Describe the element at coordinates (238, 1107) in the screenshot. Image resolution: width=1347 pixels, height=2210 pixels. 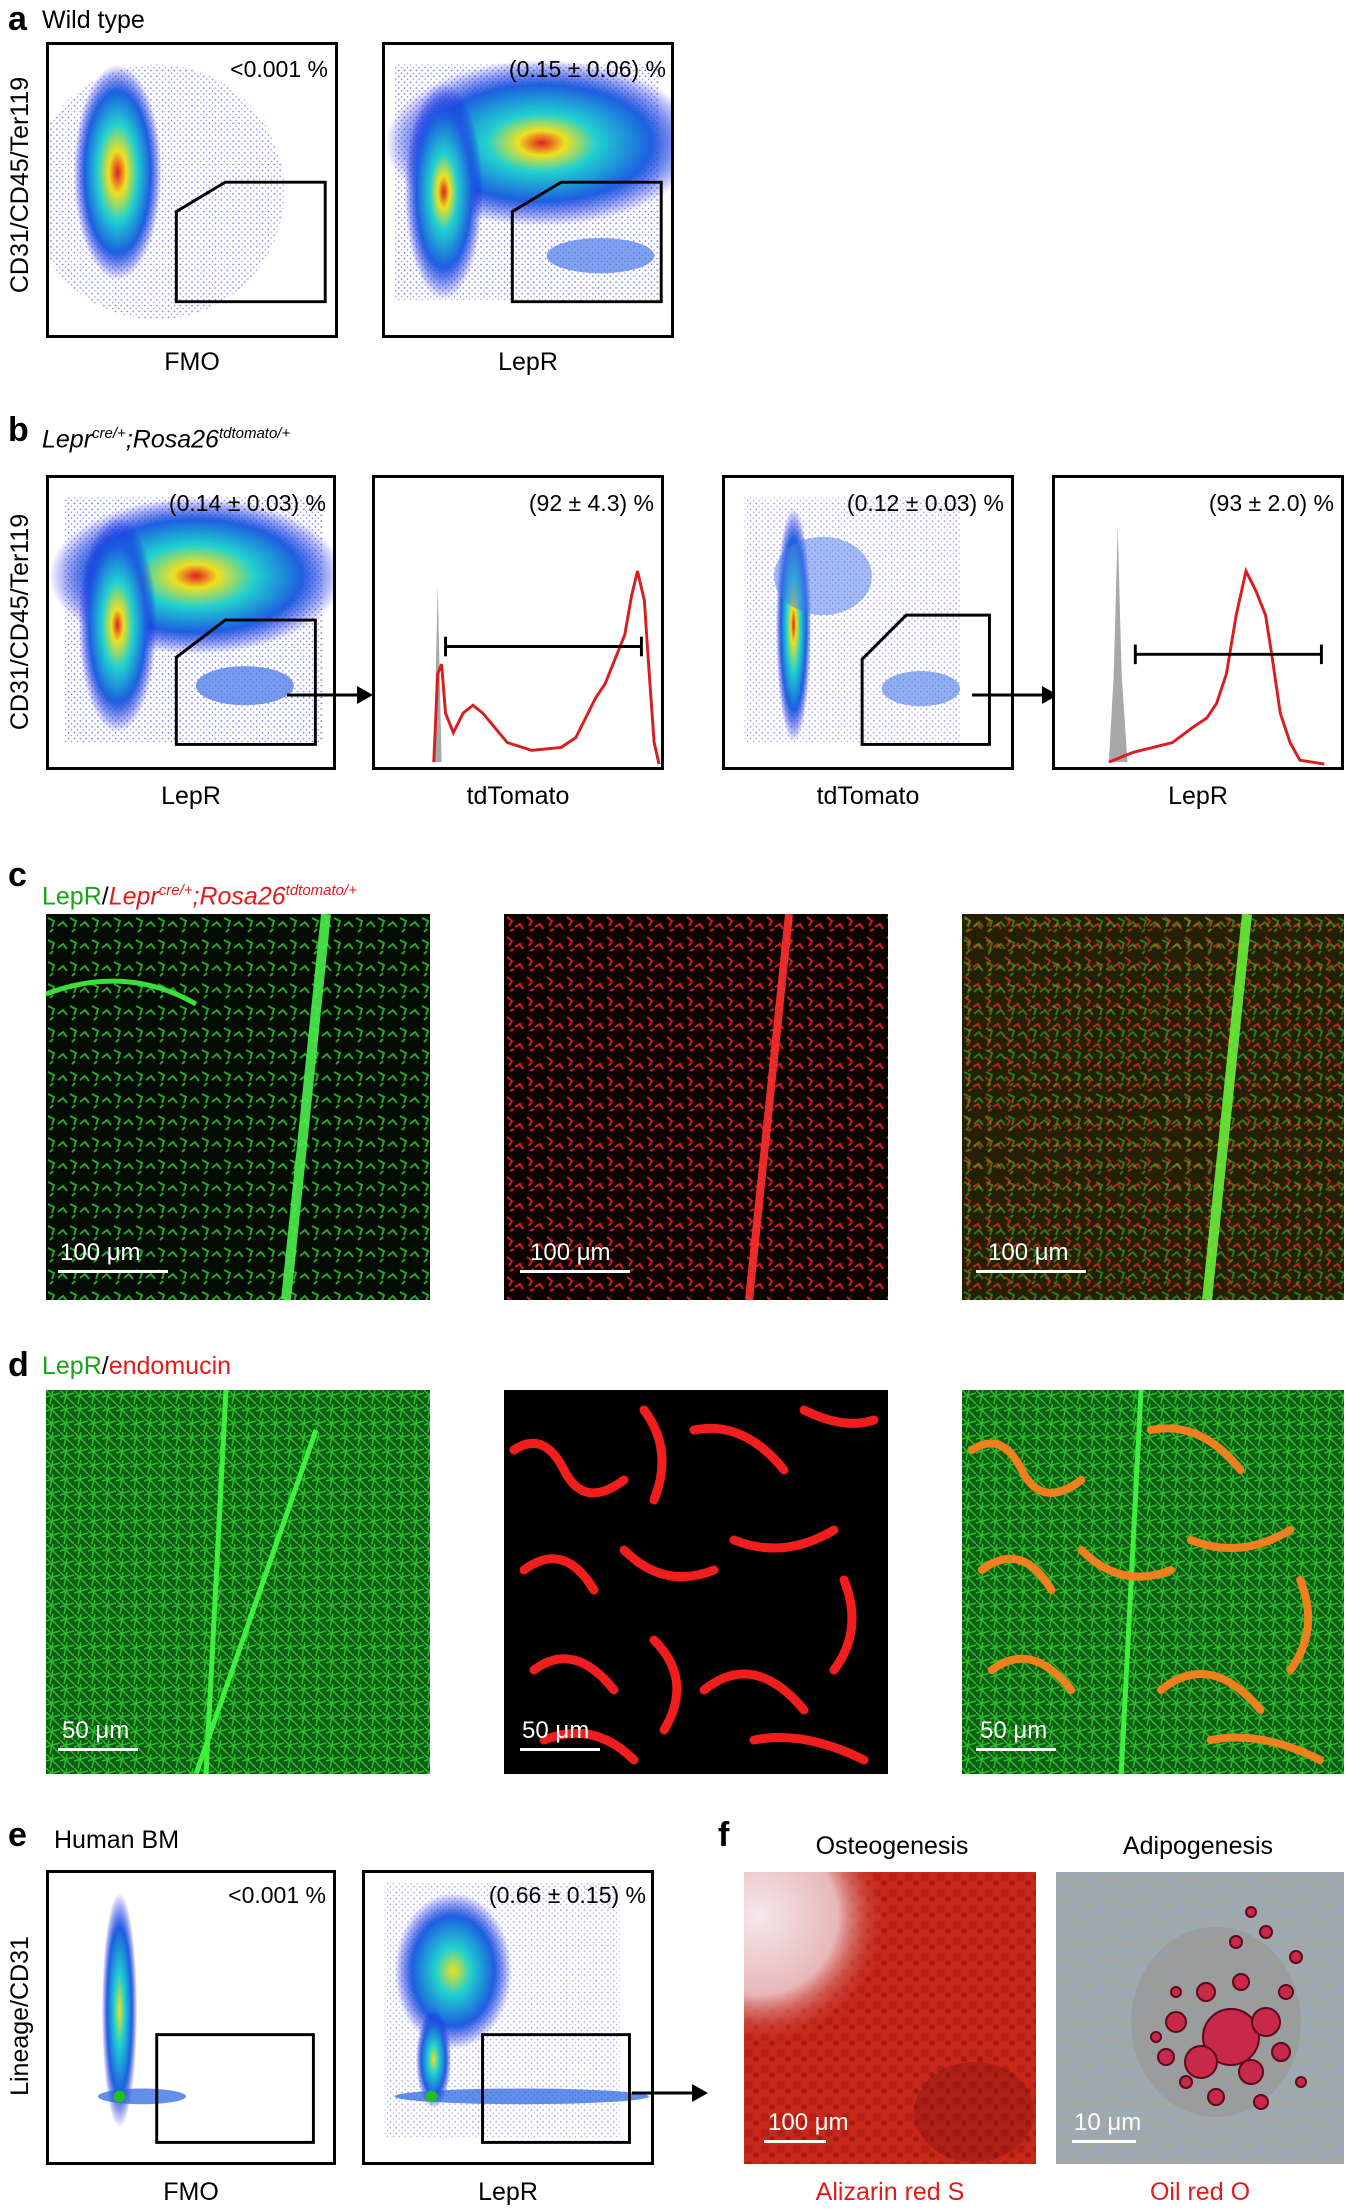
I see `micrograph-c-lepr: 100 μm` at that location.